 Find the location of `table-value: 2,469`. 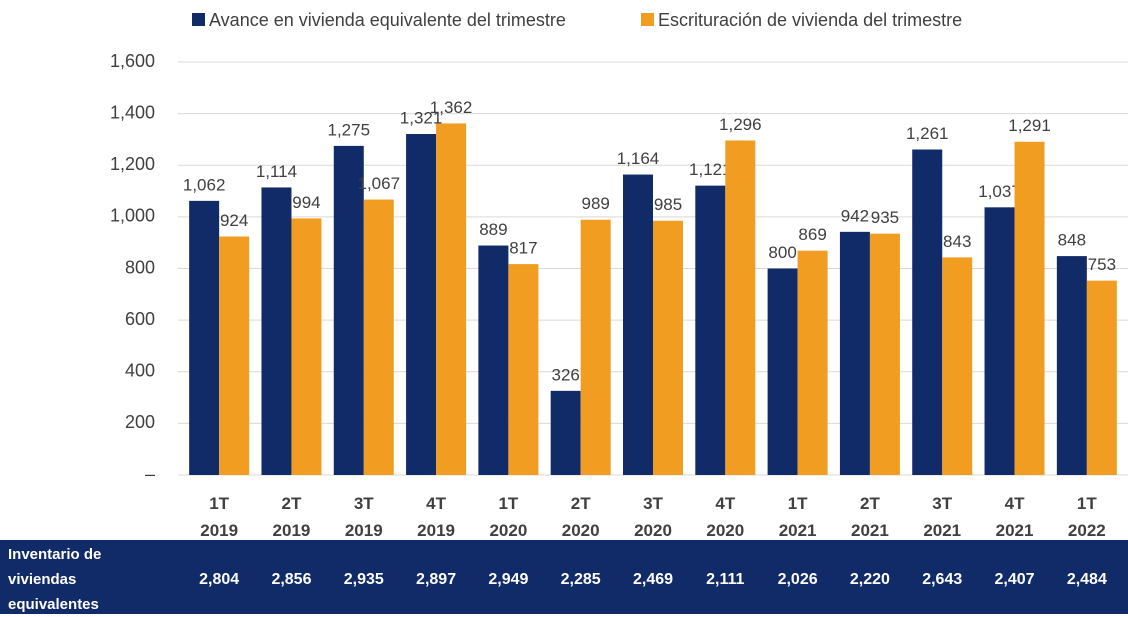

table-value: 2,469 is located at coordinates (653, 579).